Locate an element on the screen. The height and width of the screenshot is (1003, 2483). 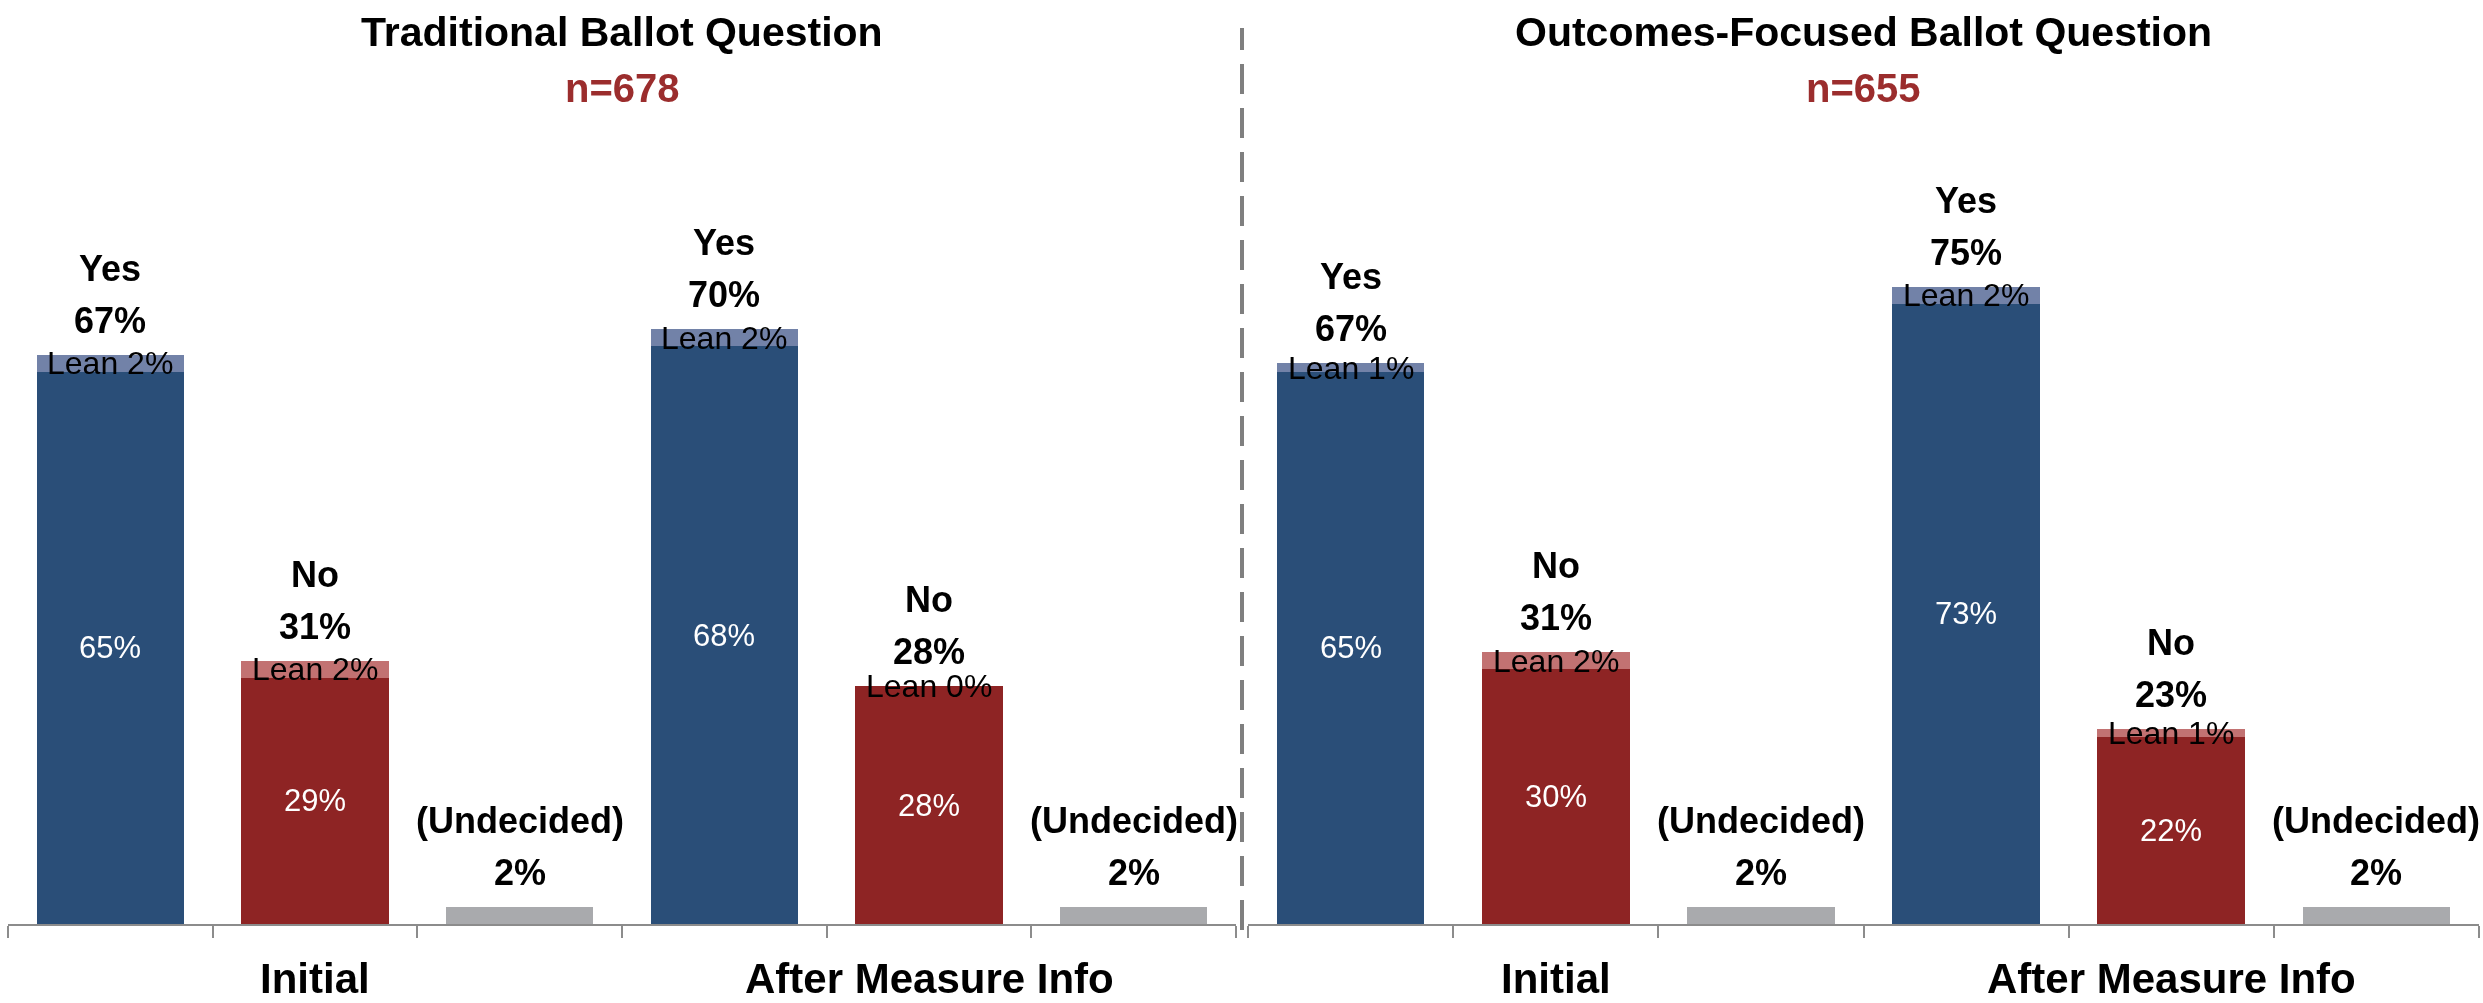
chart-subtitle: n=655 is located at coordinates (1863, 88).